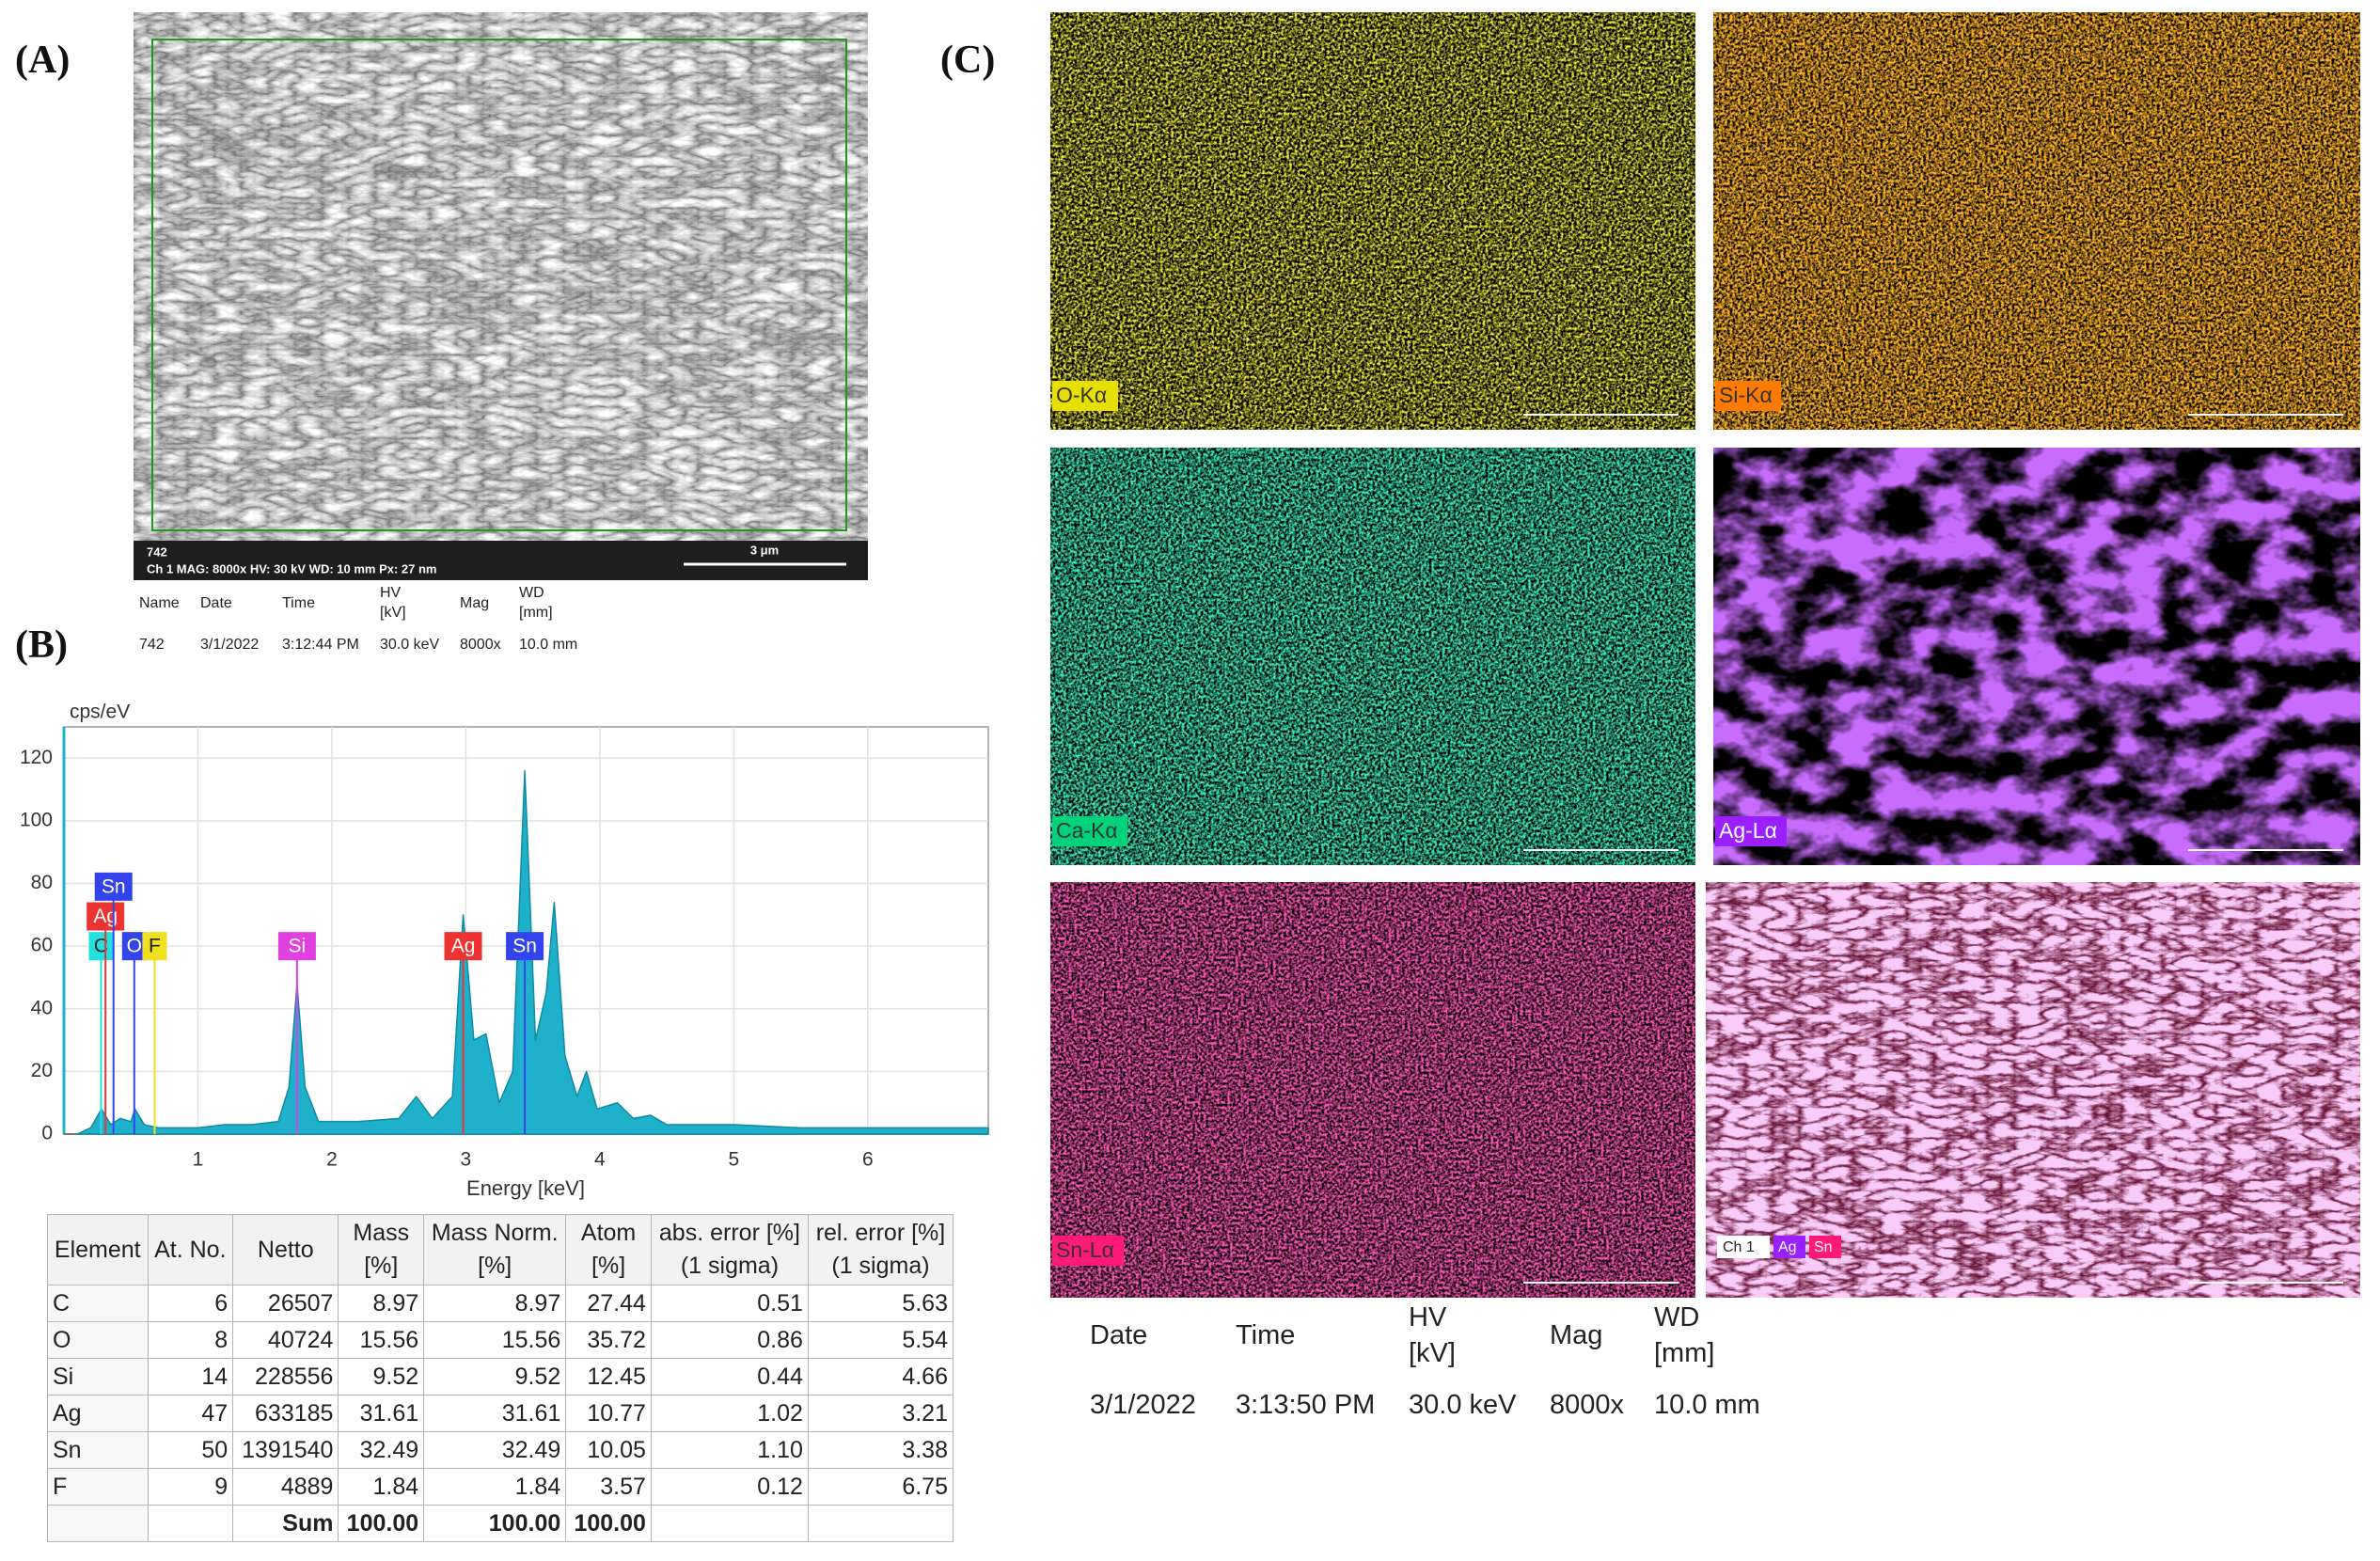  I want to click on table-cell: 10.05, so click(608, 1450).